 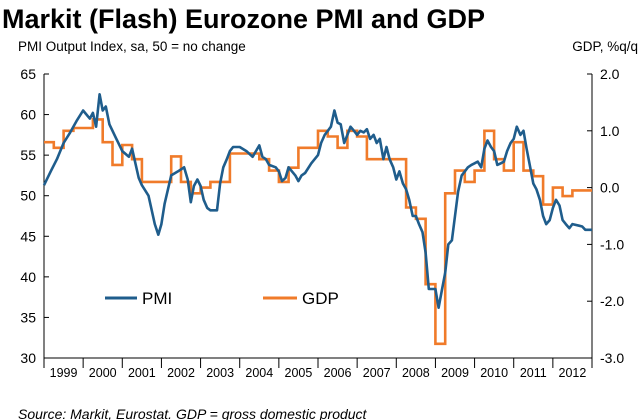 What do you see at coordinates (142, 373) in the screenshot?
I see `x-tick-label: 2001` at bounding box center [142, 373].